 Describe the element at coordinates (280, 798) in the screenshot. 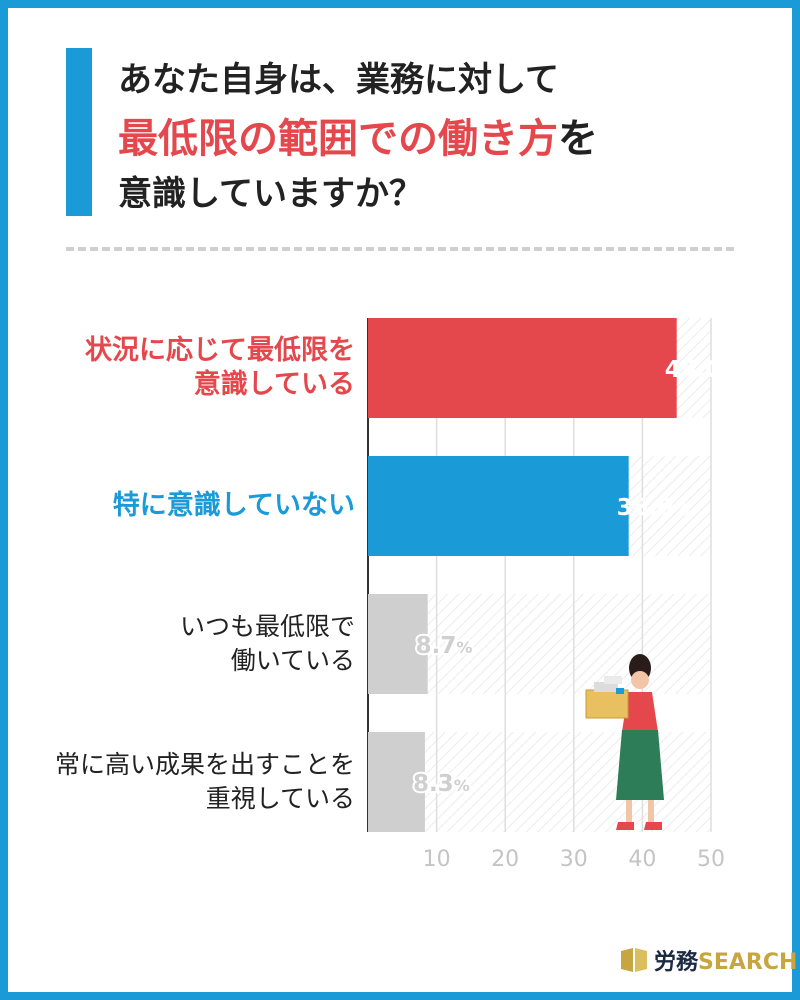

I see `category-label-line: 重視している` at that location.